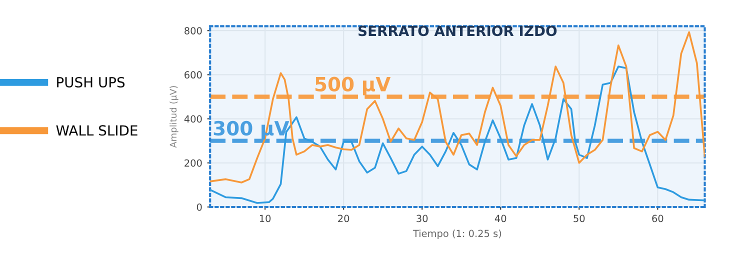 The image size is (745, 262). What do you see at coordinates (353, 86) in the screenshot?
I see `ref-line-label: 500 µV` at bounding box center [353, 86].